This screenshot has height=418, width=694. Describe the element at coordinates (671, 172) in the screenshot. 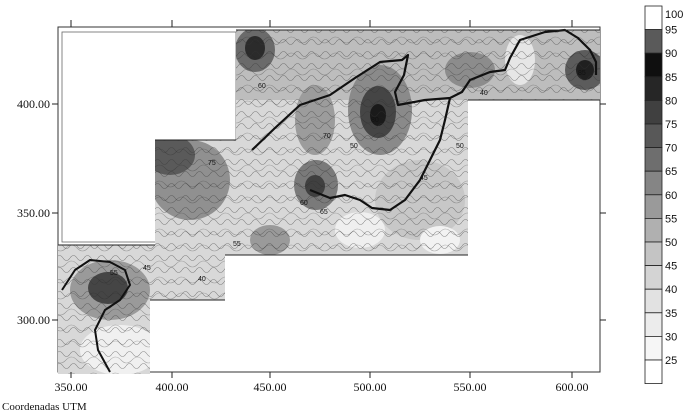

I see `legend-label: 65` at that location.